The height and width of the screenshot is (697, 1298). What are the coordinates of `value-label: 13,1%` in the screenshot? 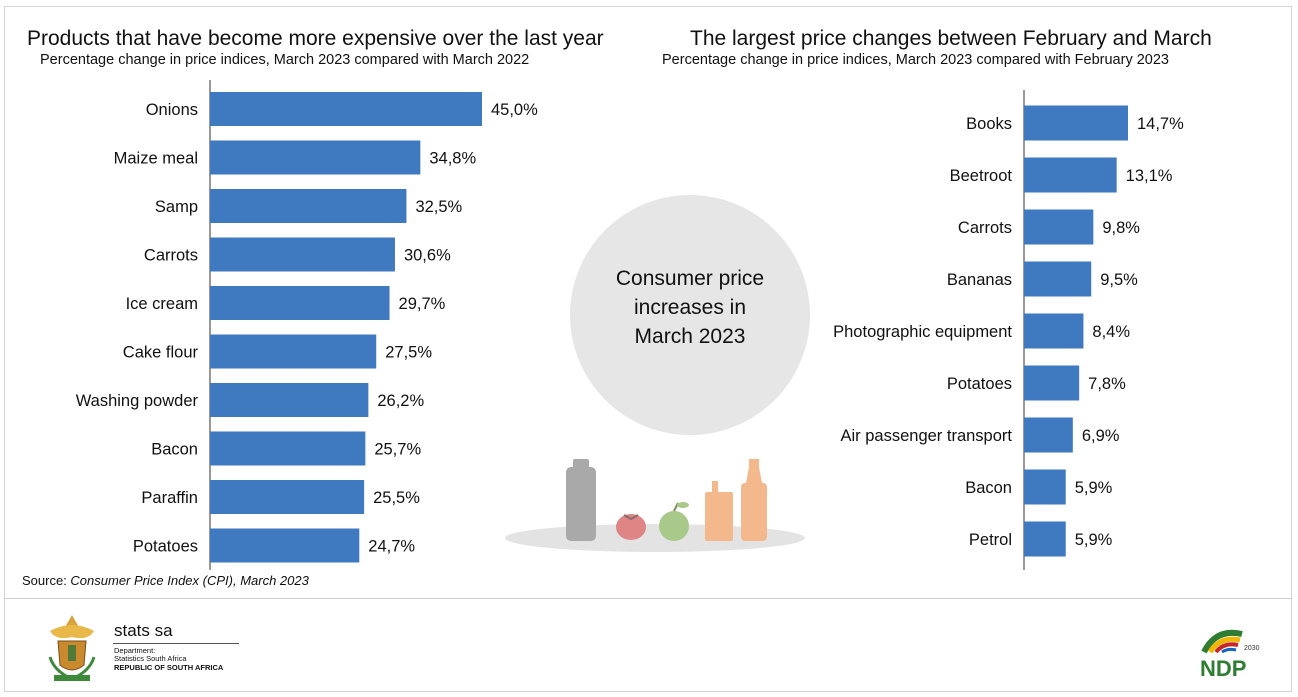 It's located at (1149, 176).